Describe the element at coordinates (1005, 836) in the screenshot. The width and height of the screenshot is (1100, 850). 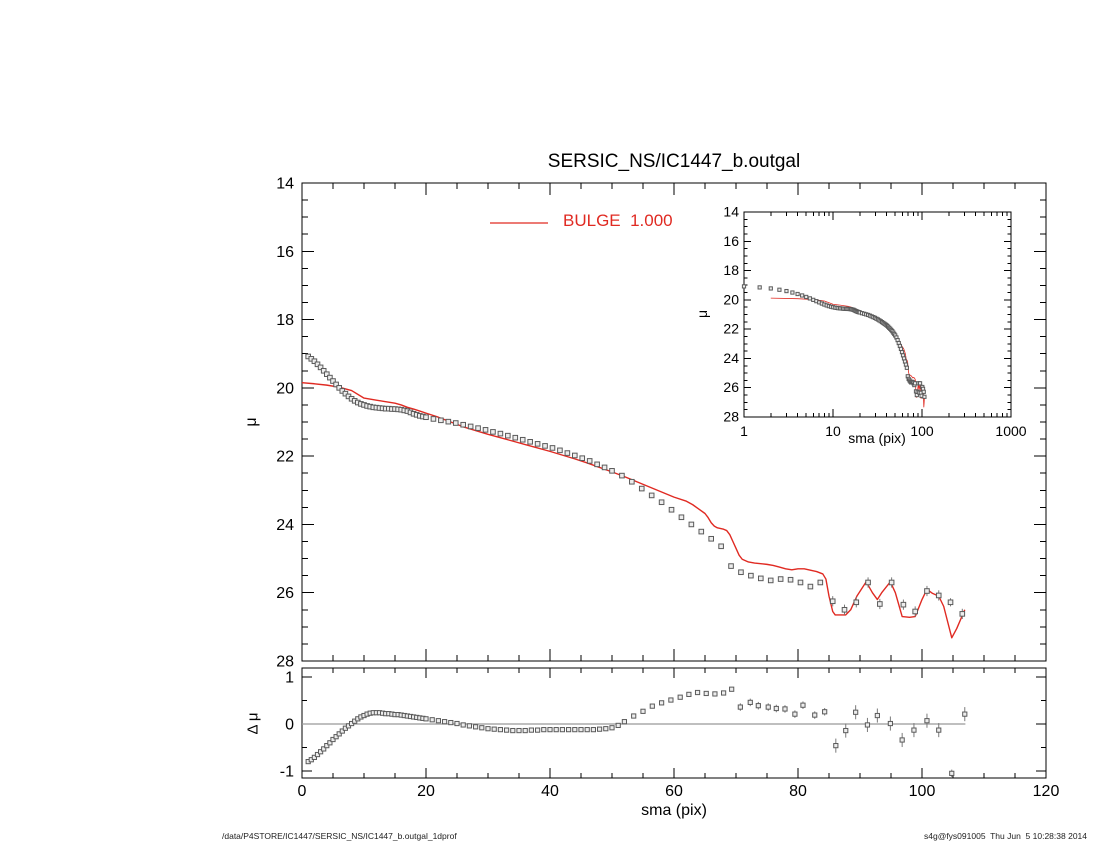
I see `footer-user-timestamp: s4g@fys091005 Thu Jun 5 10:28:38 2014` at that location.